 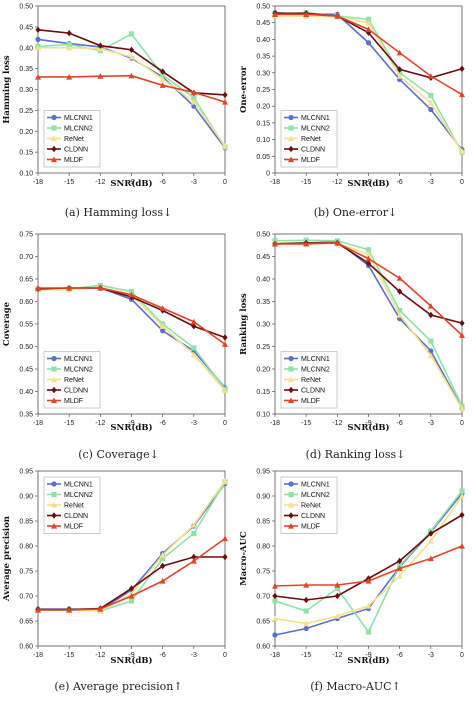 I want to click on x-tick-label: 0, so click(x=225, y=655).